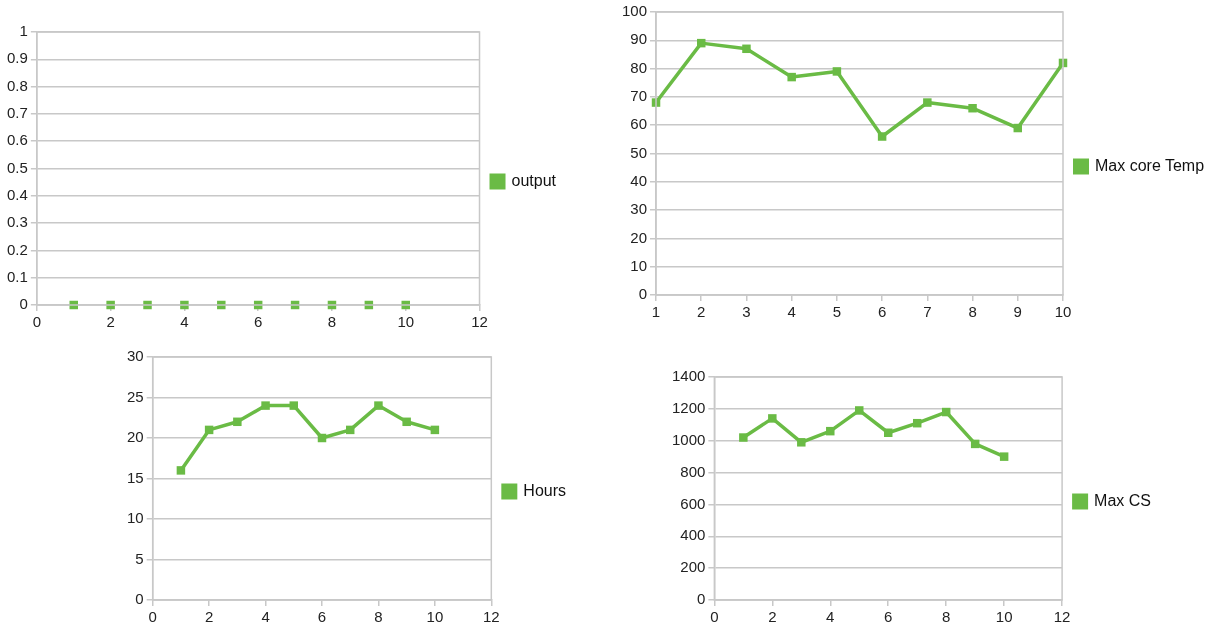 This screenshot has height=632, width=1217. I want to click on legend-label: output, so click(534, 180).